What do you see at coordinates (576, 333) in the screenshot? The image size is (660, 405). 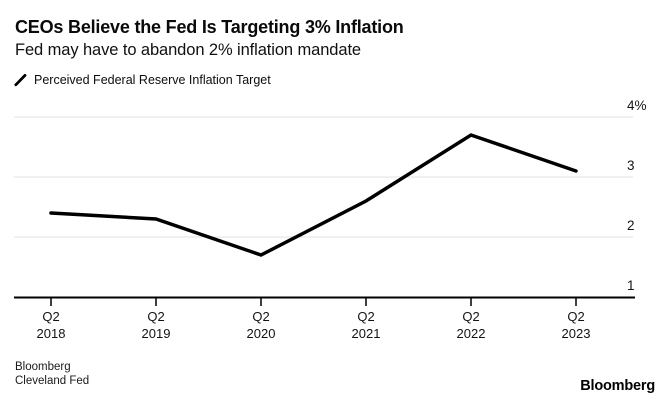 I see `x-axis-tick-label: 2023` at bounding box center [576, 333].